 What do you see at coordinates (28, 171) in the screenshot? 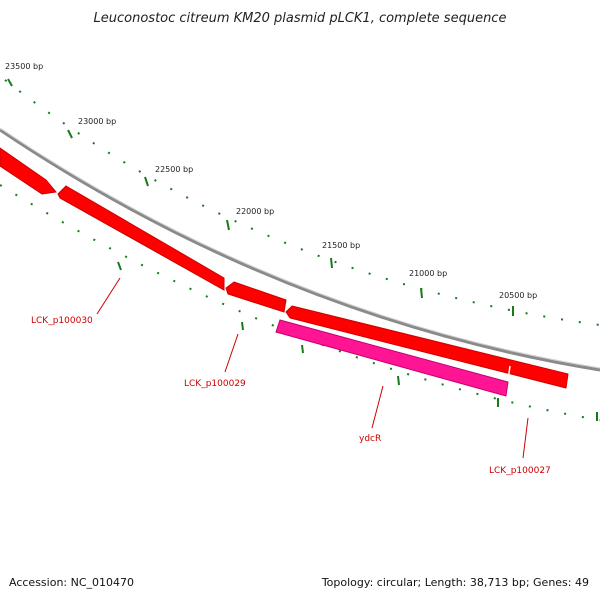
I see `gene-feature-partial` at bounding box center [28, 171].